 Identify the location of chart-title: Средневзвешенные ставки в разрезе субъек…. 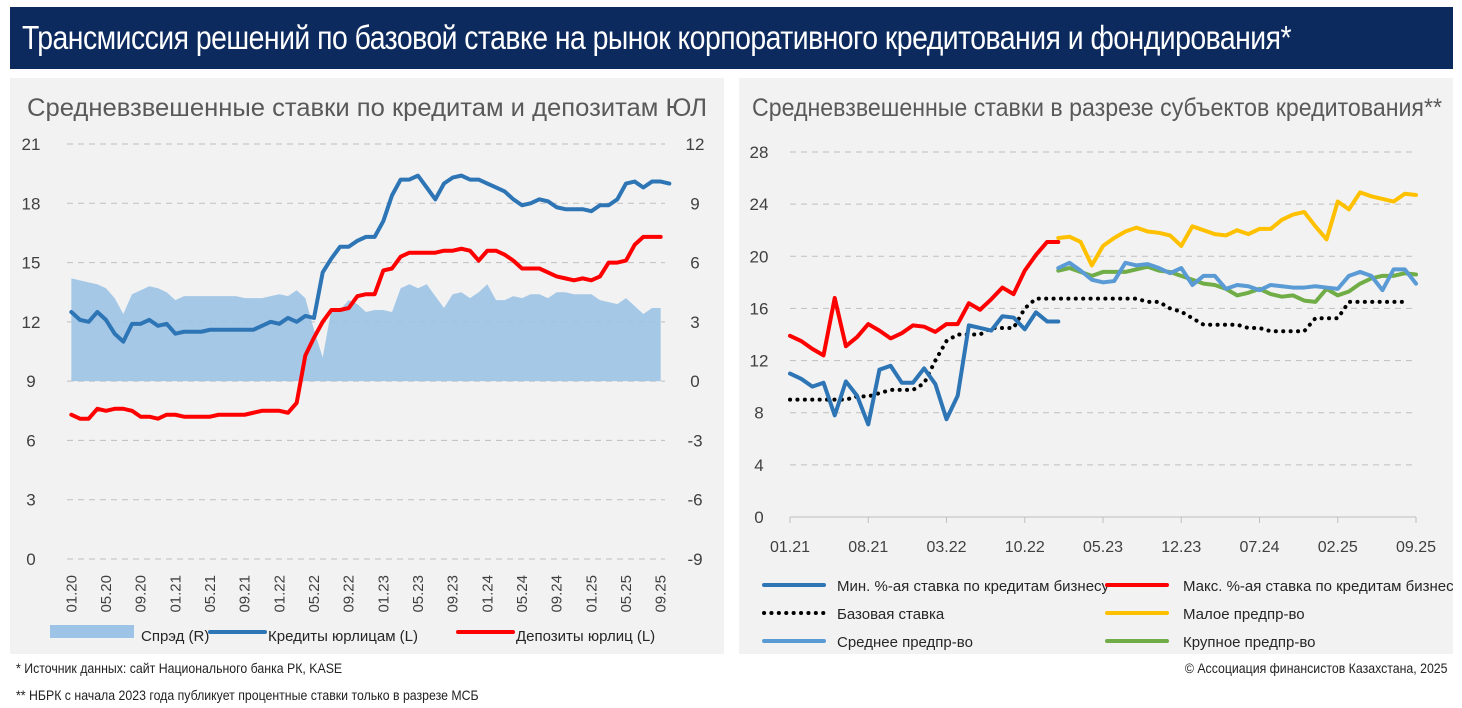
(1097, 108).